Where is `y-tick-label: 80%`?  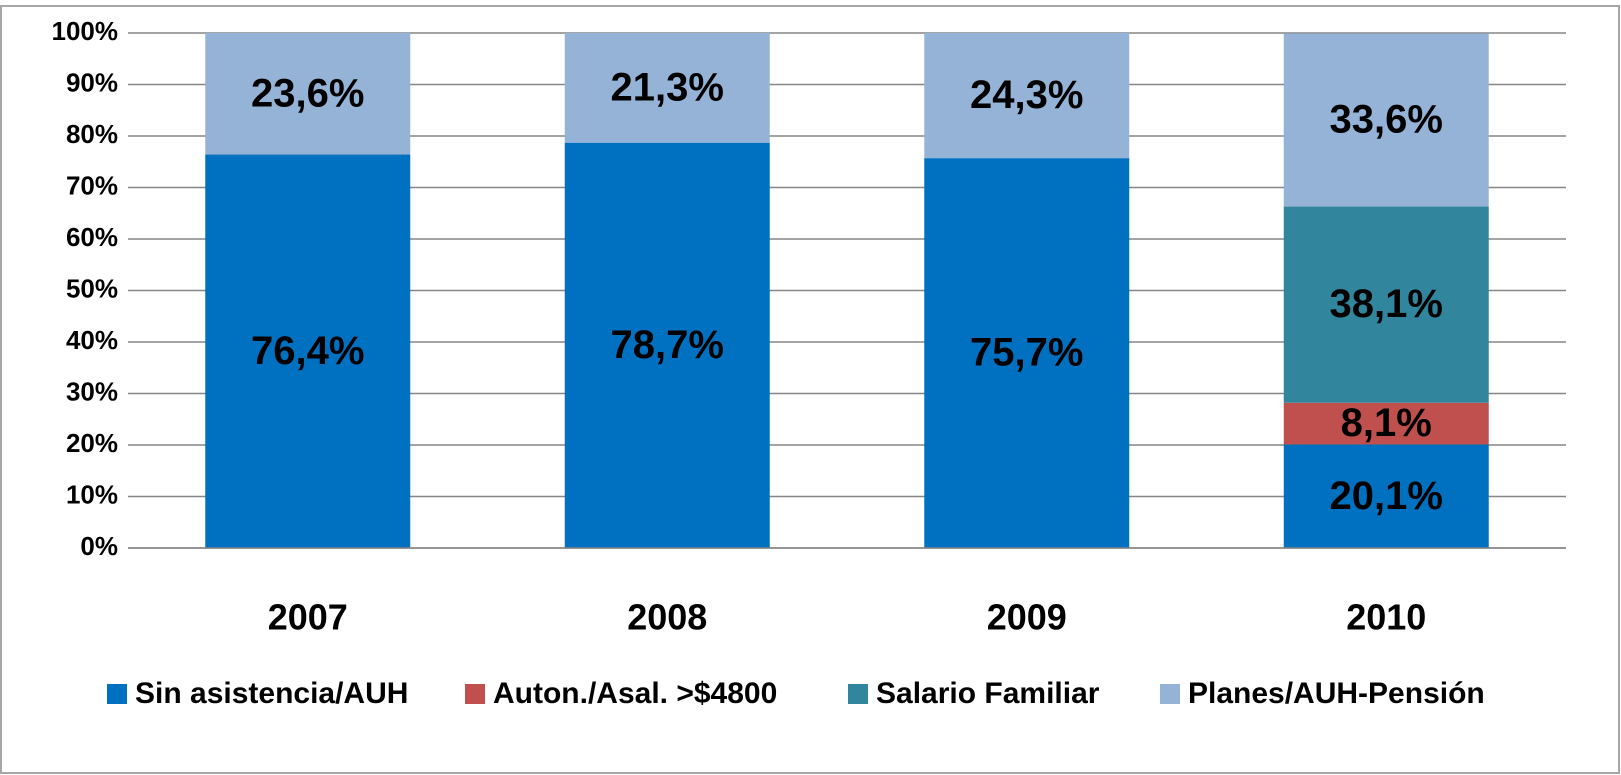
y-tick-label: 80% is located at coordinates (92, 134).